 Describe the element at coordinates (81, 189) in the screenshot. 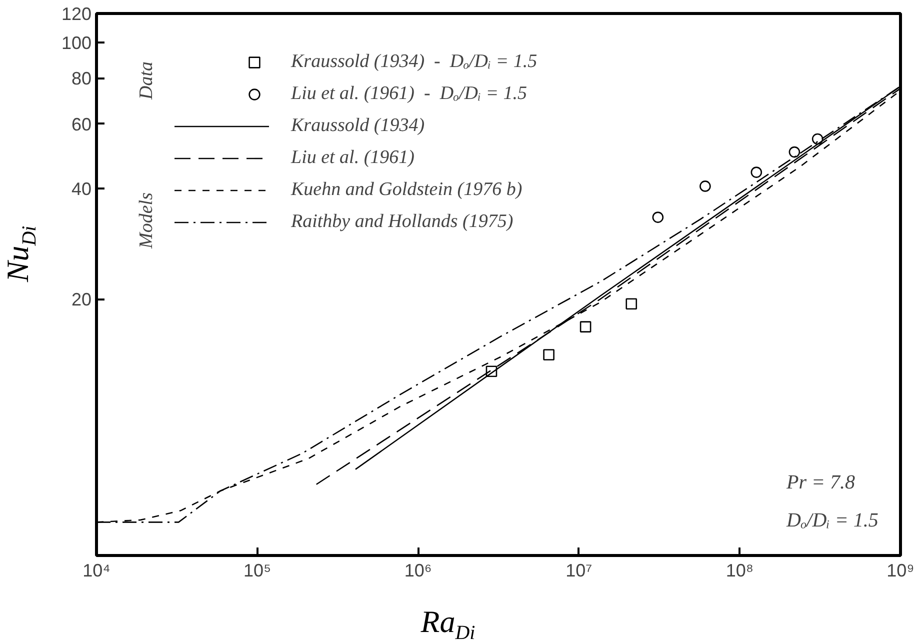

I see `y-tick-label: 40` at that location.